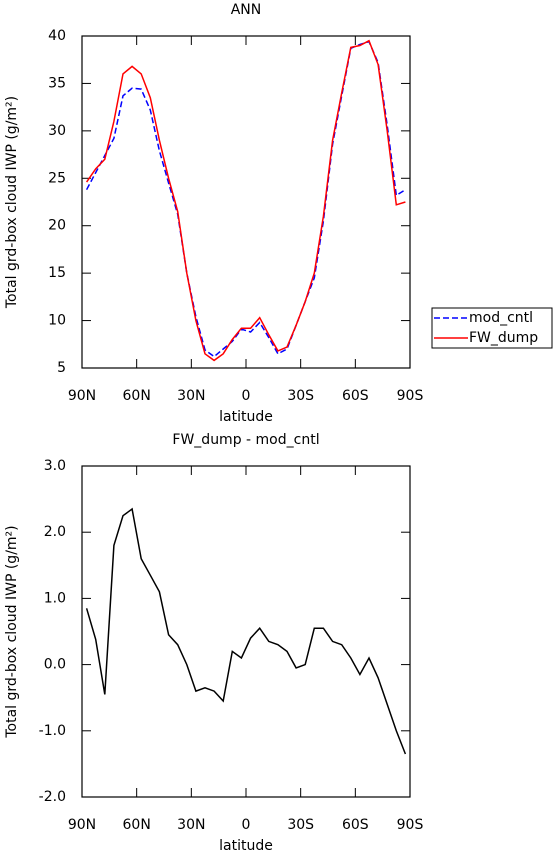  What do you see at coordinates (492, 328) in the screenshot?
I see `legend-box` at bounding box center [492, 328].